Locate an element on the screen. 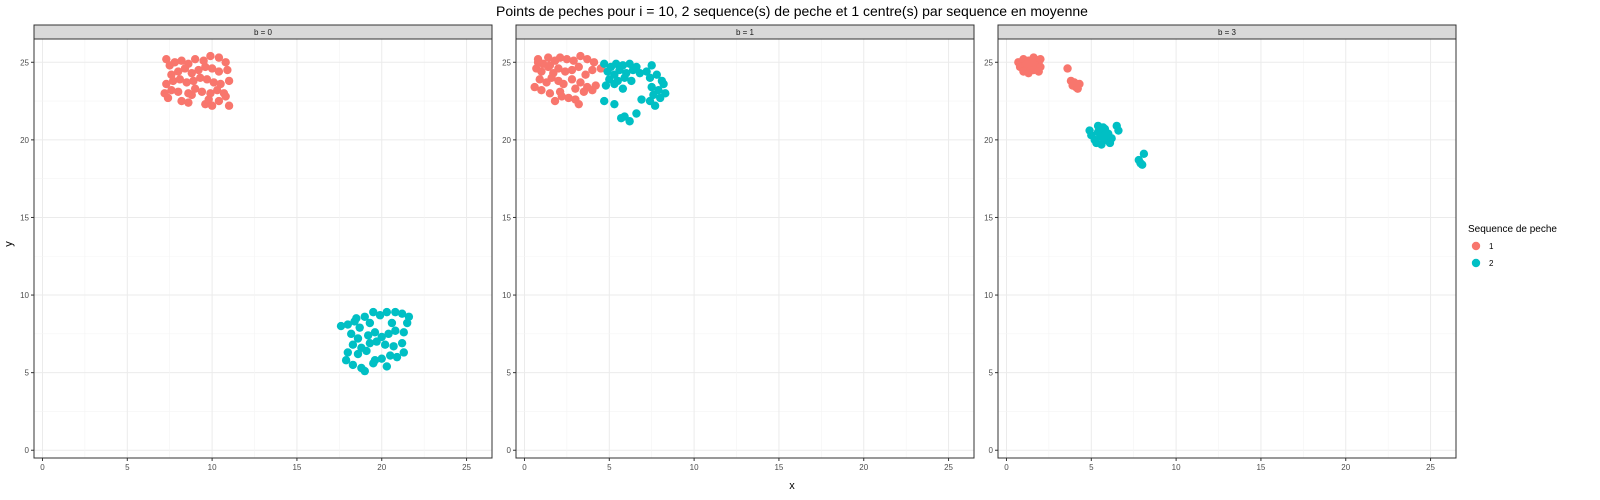 The height and width of the screenshot is (500, 1600). facet-strip-label: b = 1 is located at coordinates (745, 32).